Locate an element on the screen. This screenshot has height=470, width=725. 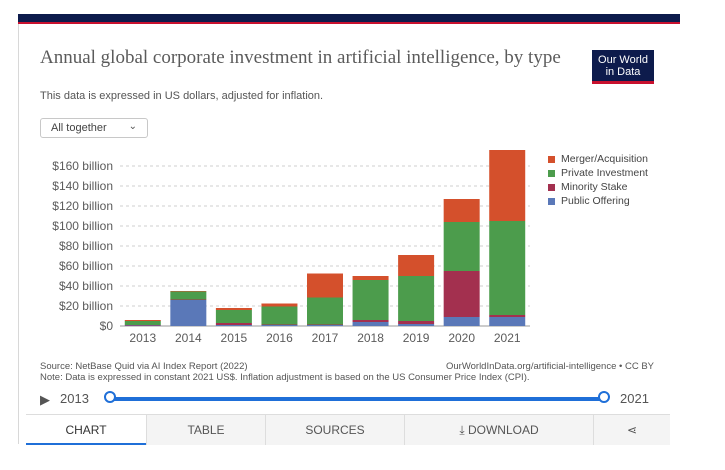
dropdown-label: All together is located at coordinates (79, 128).